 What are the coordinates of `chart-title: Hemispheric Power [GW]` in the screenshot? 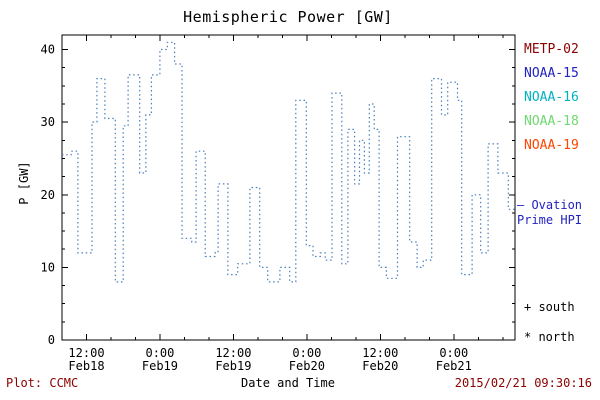 It's located at (288, 17).